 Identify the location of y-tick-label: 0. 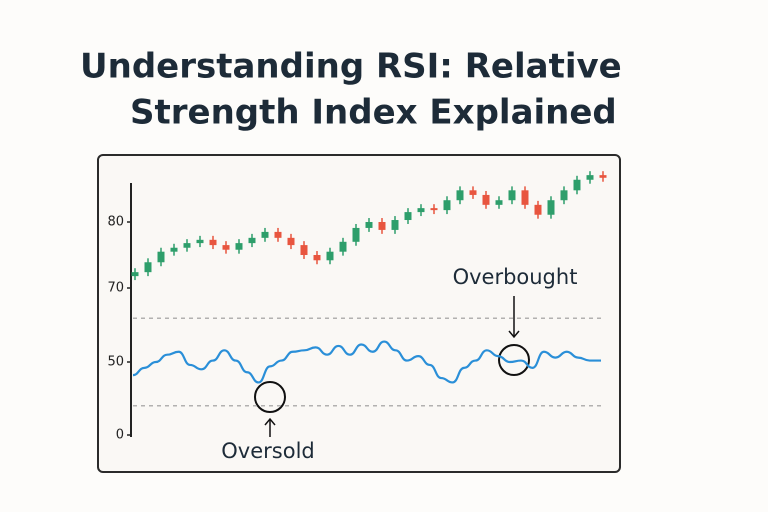
(120, 435).